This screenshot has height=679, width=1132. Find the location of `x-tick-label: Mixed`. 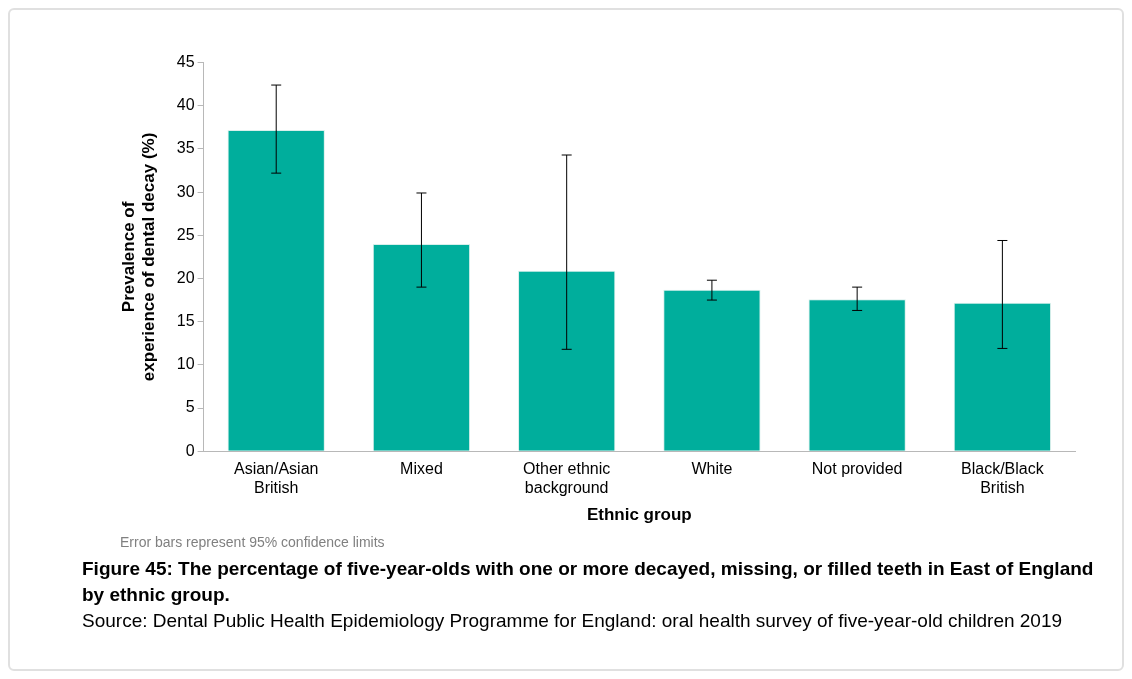

x-tick-label: Mixed is located at coordinates (421, 469).